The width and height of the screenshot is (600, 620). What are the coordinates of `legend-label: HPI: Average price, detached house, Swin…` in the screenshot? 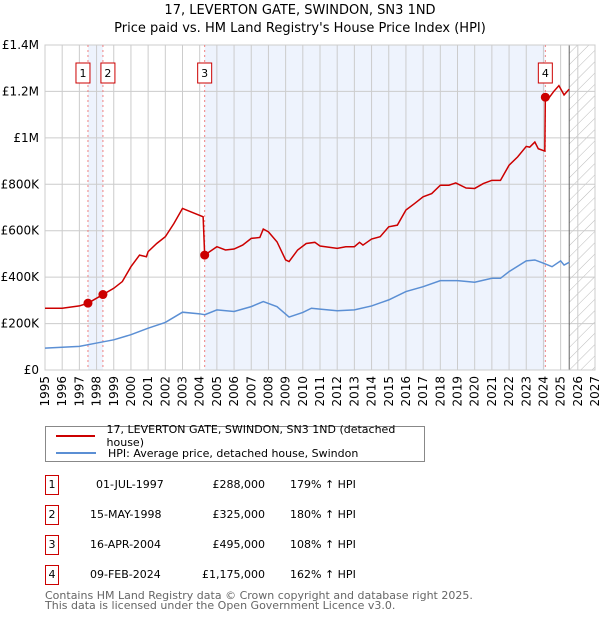 It's located at (233, 453).